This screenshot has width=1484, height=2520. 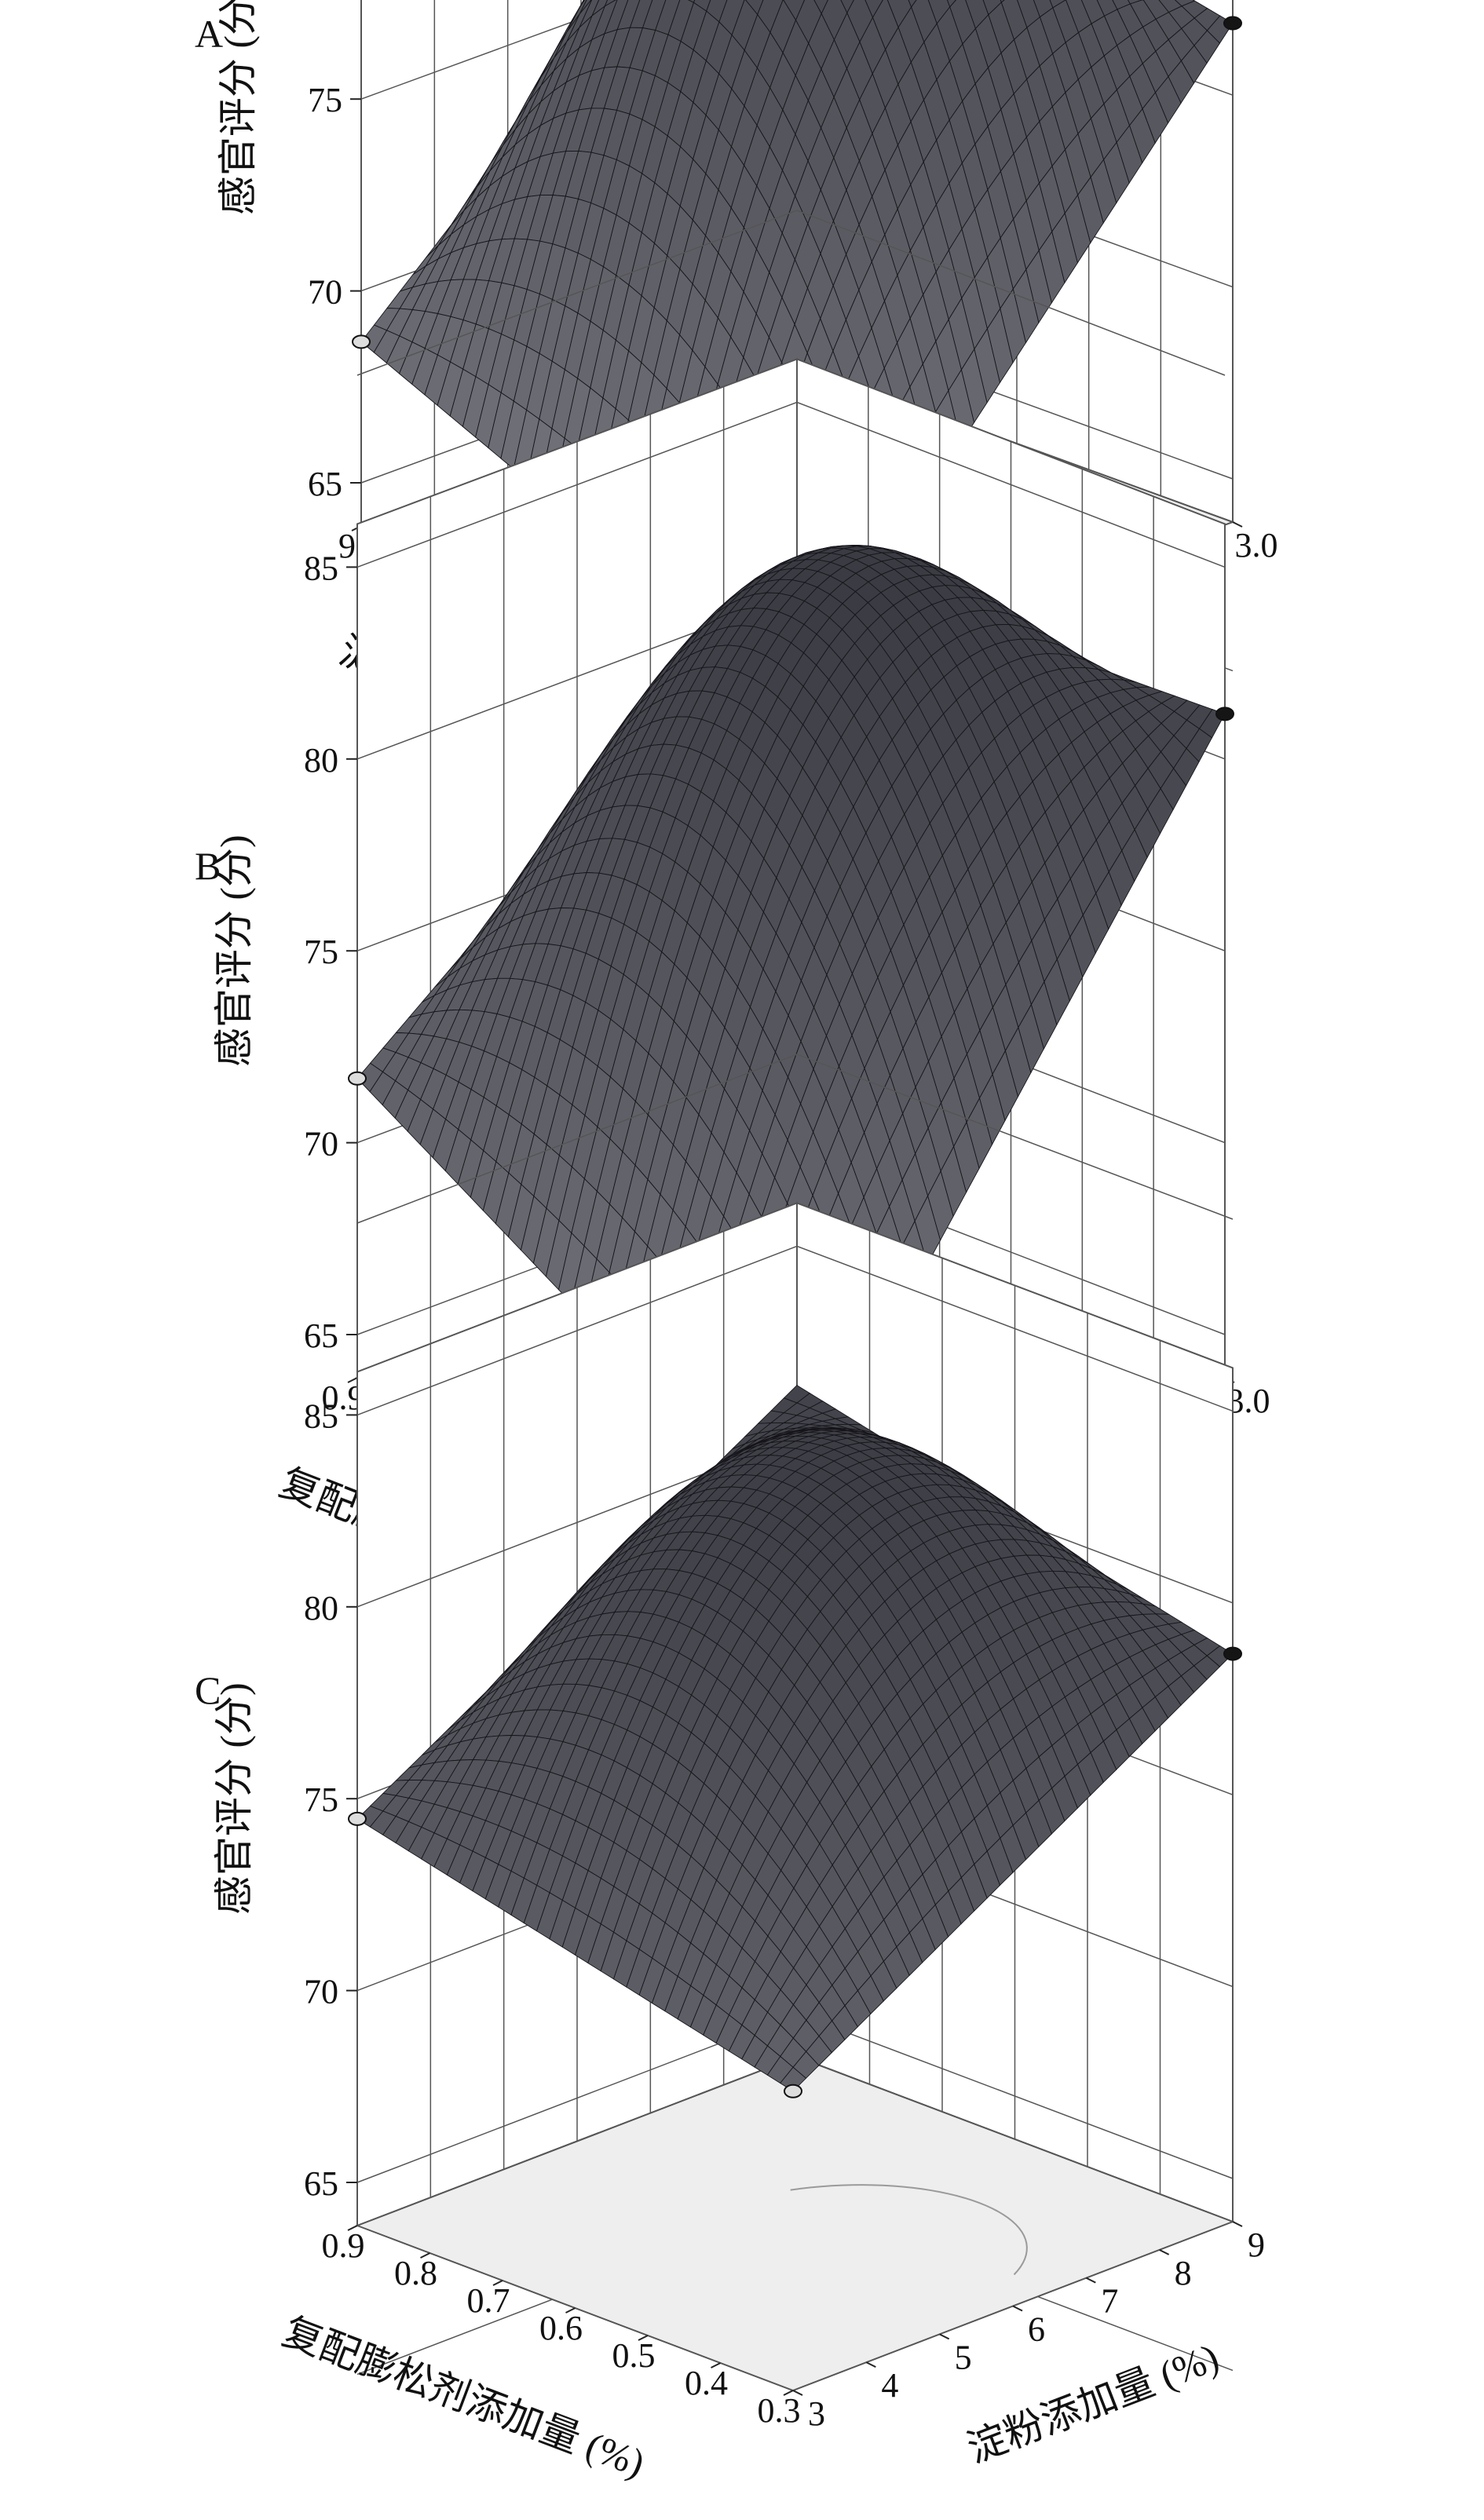 I want to click on y-axis-title: 淀粉添加量 (%), so click(x=1092, y=2403).